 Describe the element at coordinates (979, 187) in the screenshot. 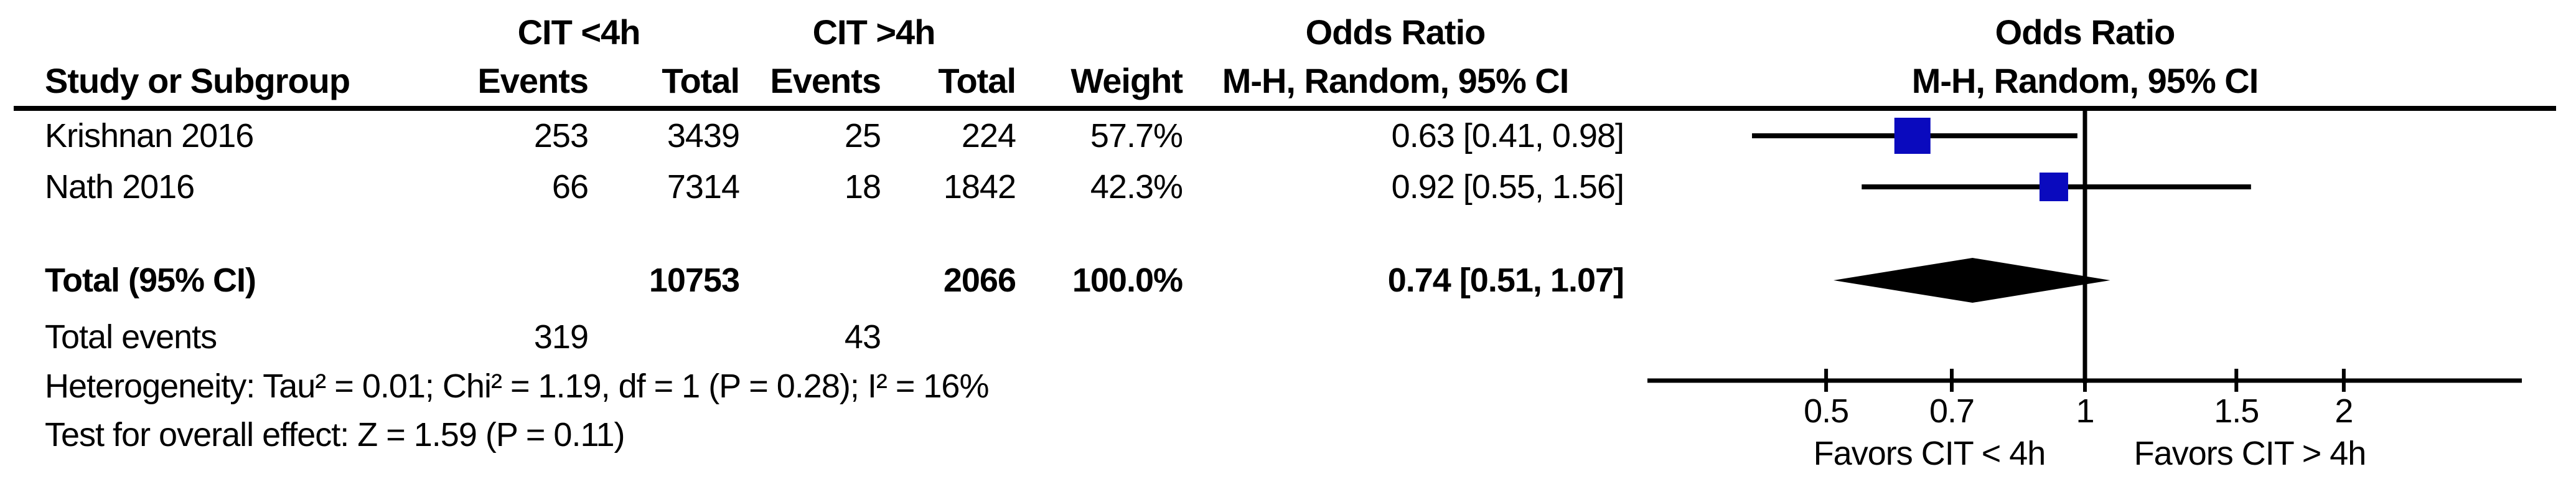

I see `study-total2: 1842` at that location.